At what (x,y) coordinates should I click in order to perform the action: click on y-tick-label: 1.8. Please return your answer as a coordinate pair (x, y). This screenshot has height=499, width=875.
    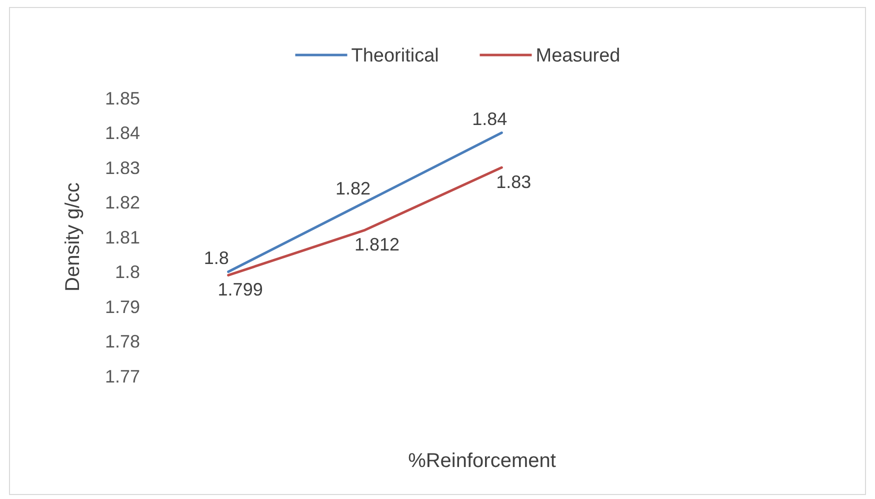
    Looking at the image, I should click on (127, 272).